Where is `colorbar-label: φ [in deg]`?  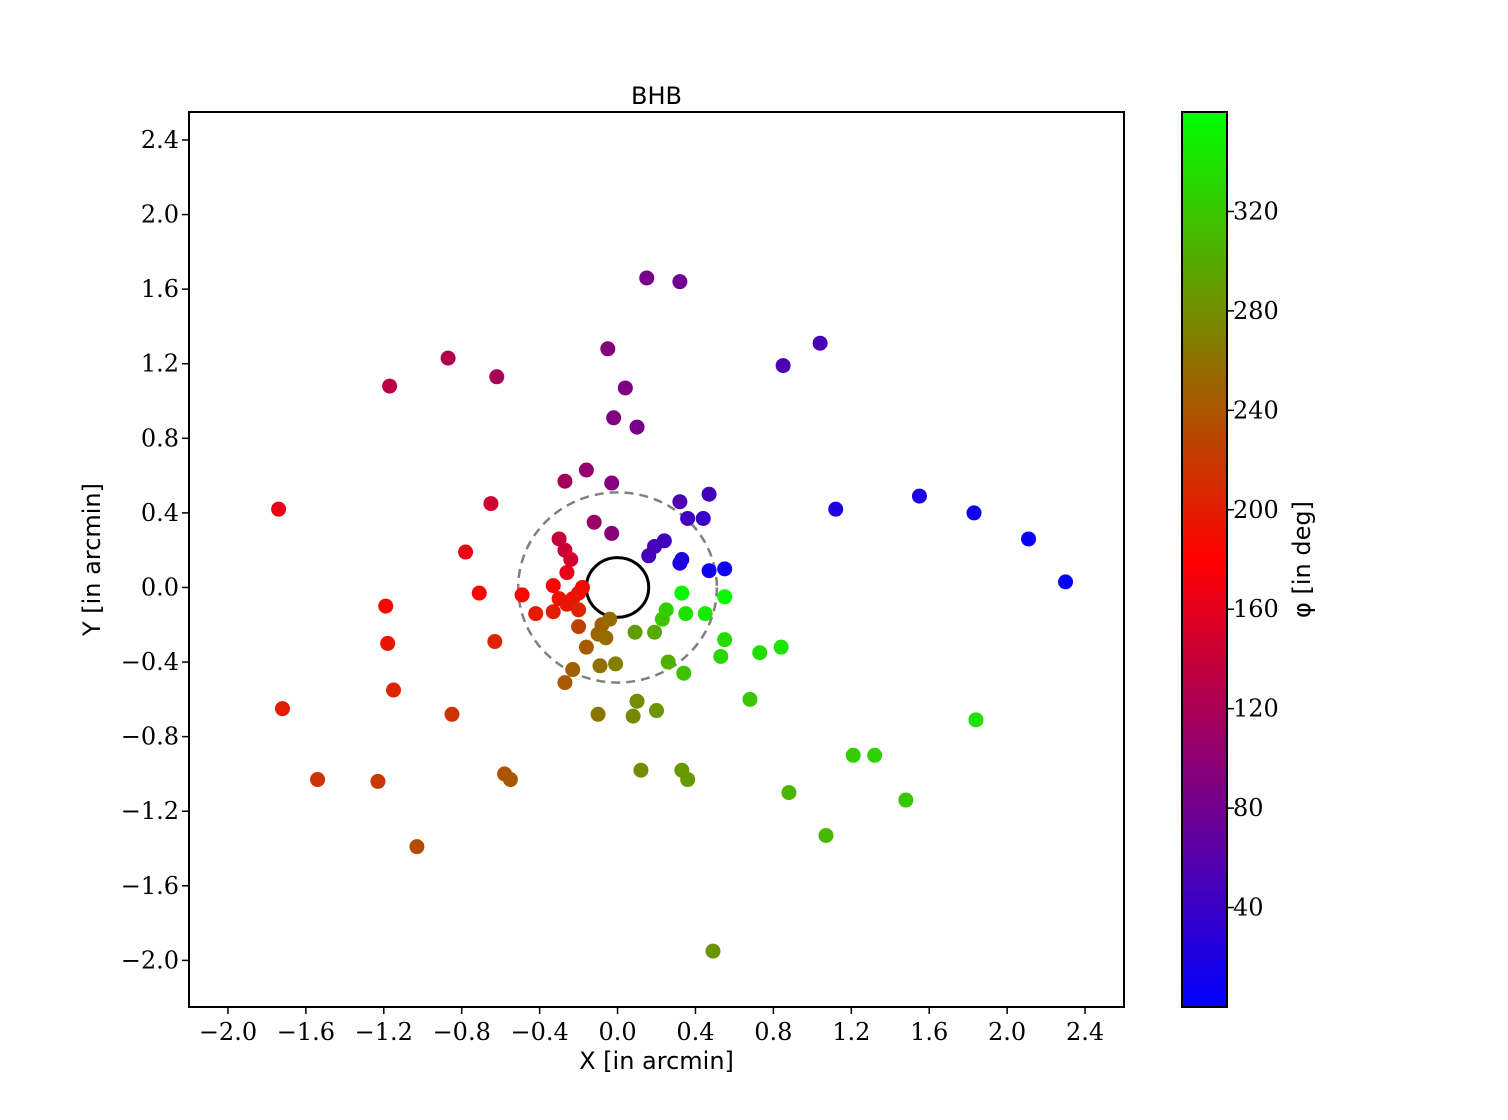 colorbar-label: φ [in deg] is located at coordinates (1302, 559).